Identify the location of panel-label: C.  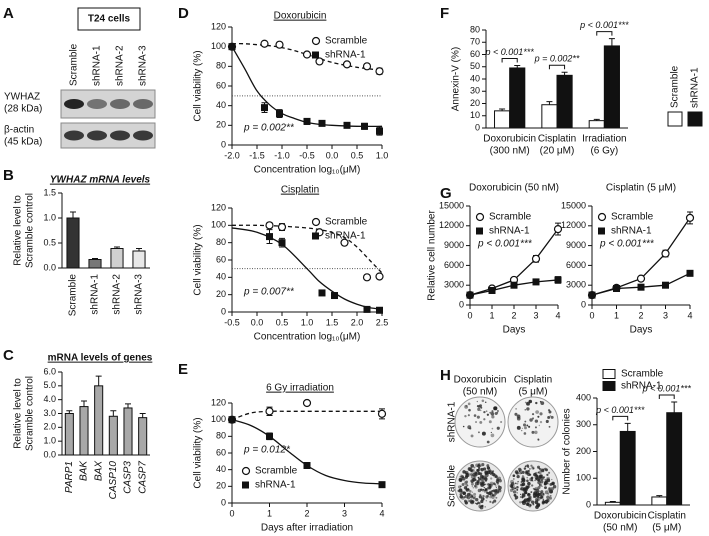
(8, 355).